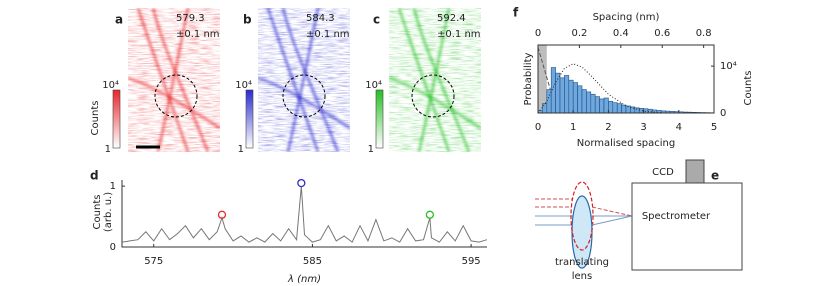 This screenshot has height=286, width=831. Describe the element at coordinates (687, 226) in the screenshot. I see `spectrometer-box` at that location.